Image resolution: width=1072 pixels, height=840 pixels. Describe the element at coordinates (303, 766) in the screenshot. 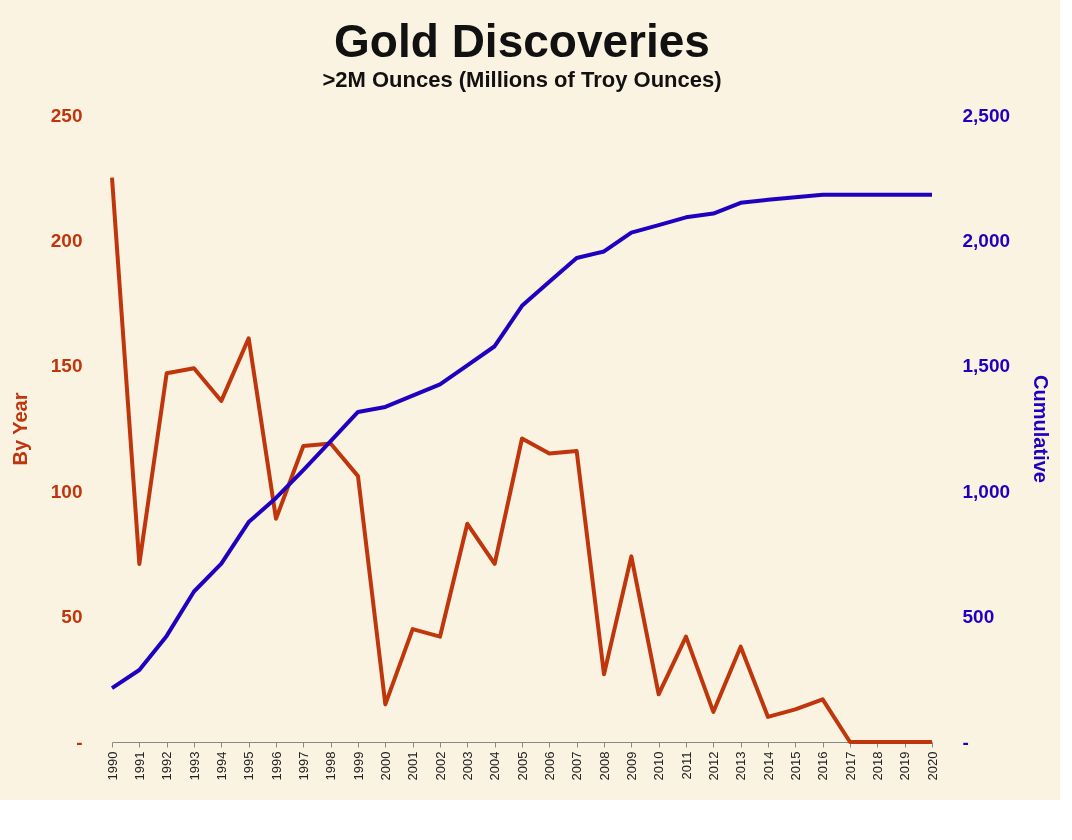

I see `x-tick-label: 1997` at that location.